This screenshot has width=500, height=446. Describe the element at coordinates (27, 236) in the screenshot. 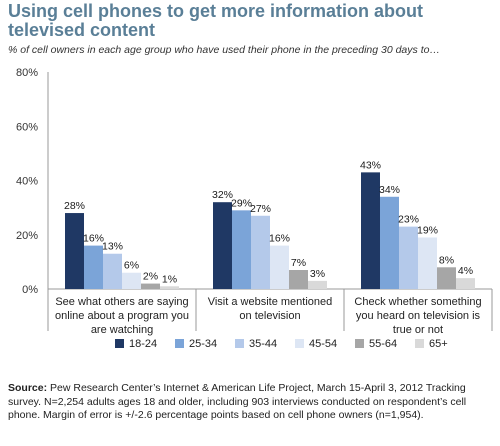

I see `y-tick-label: 20%` at that location.